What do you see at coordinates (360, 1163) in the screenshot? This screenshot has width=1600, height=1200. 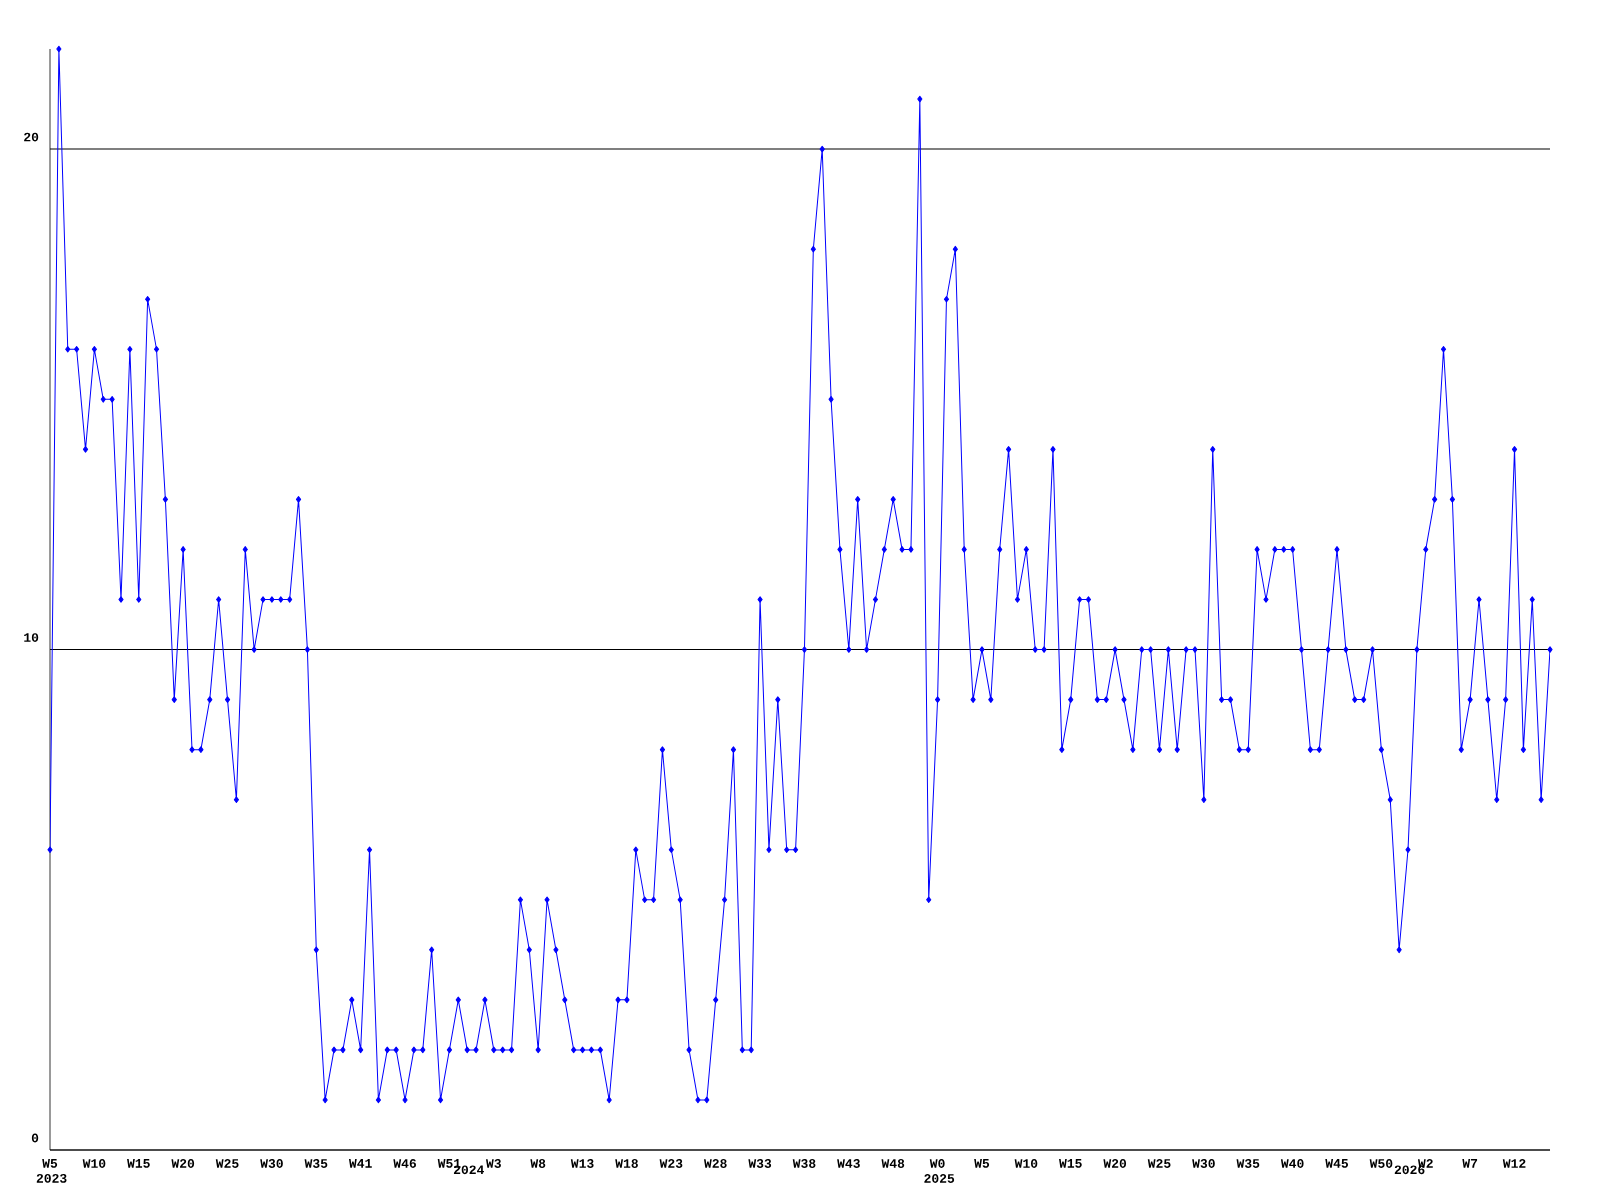 I see `x-tick-label: W41` at bounding box center [360, 1163].